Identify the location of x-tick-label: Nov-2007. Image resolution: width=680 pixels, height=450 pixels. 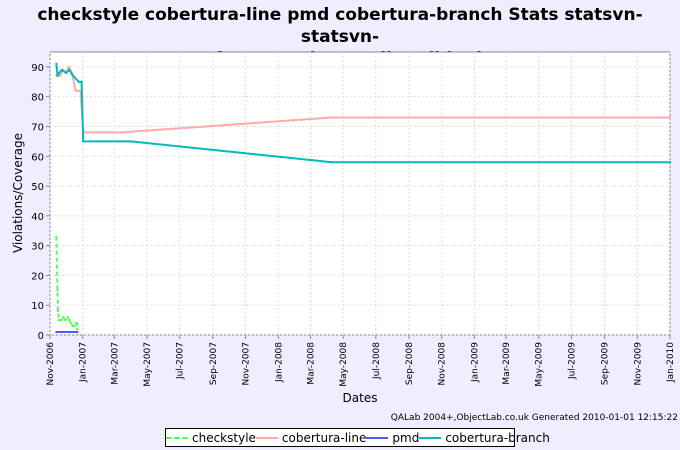
(247, 363).